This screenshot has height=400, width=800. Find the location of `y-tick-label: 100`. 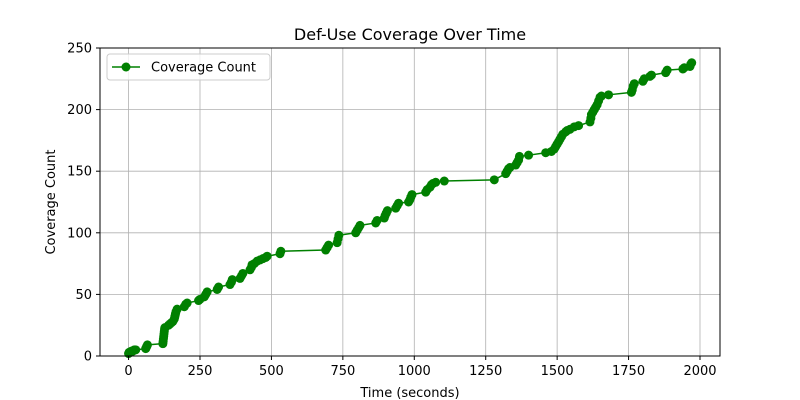

y-tick-label: 100 is located at coordinates (79, 233).